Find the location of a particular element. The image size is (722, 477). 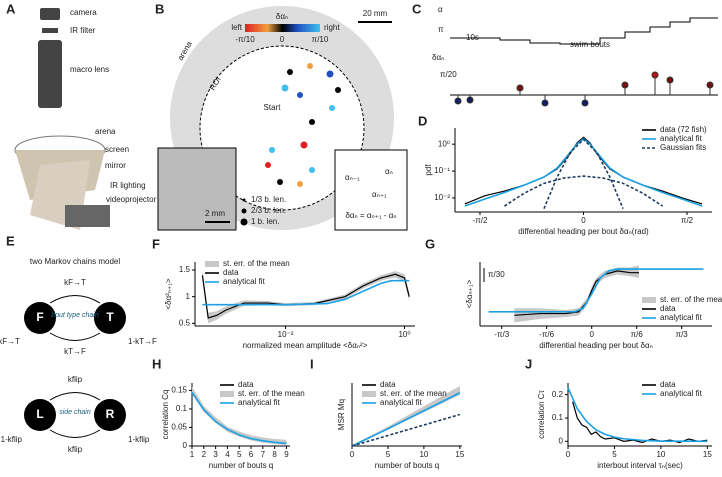

panel-letter: H is located at coordinates (156, 363).